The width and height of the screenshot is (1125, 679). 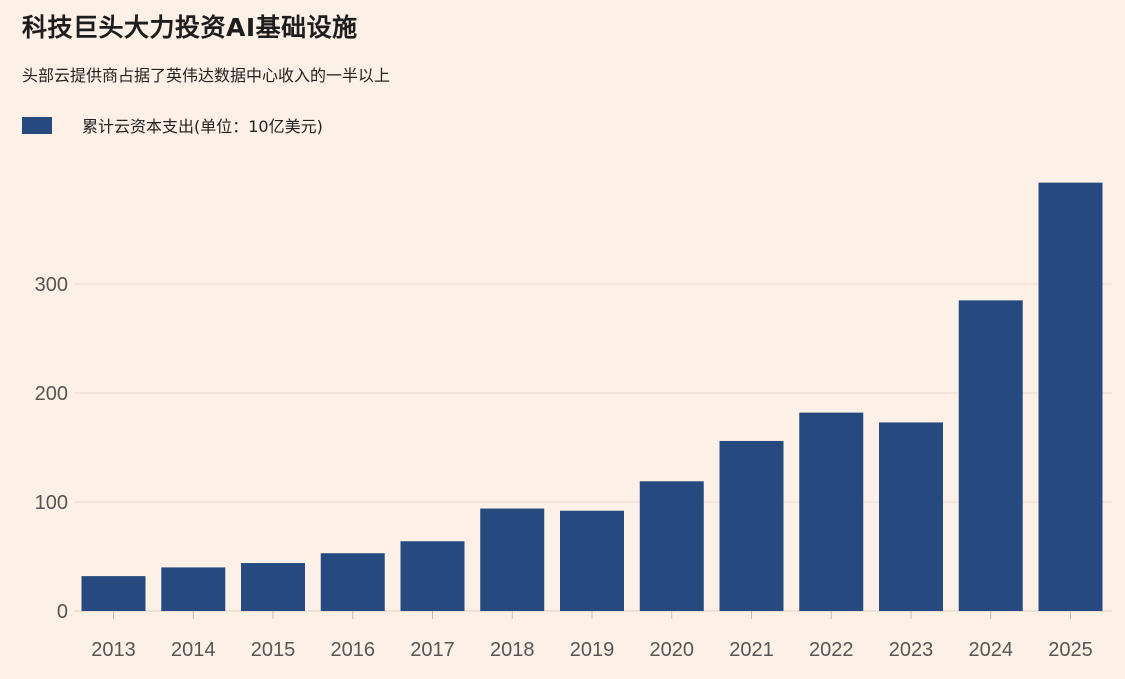 What do you see at coordinates (190, 27) in the screenshot?
I see `chart-title: 科技巨头大力投资AI基础设施` at bounding box center [190, 27].